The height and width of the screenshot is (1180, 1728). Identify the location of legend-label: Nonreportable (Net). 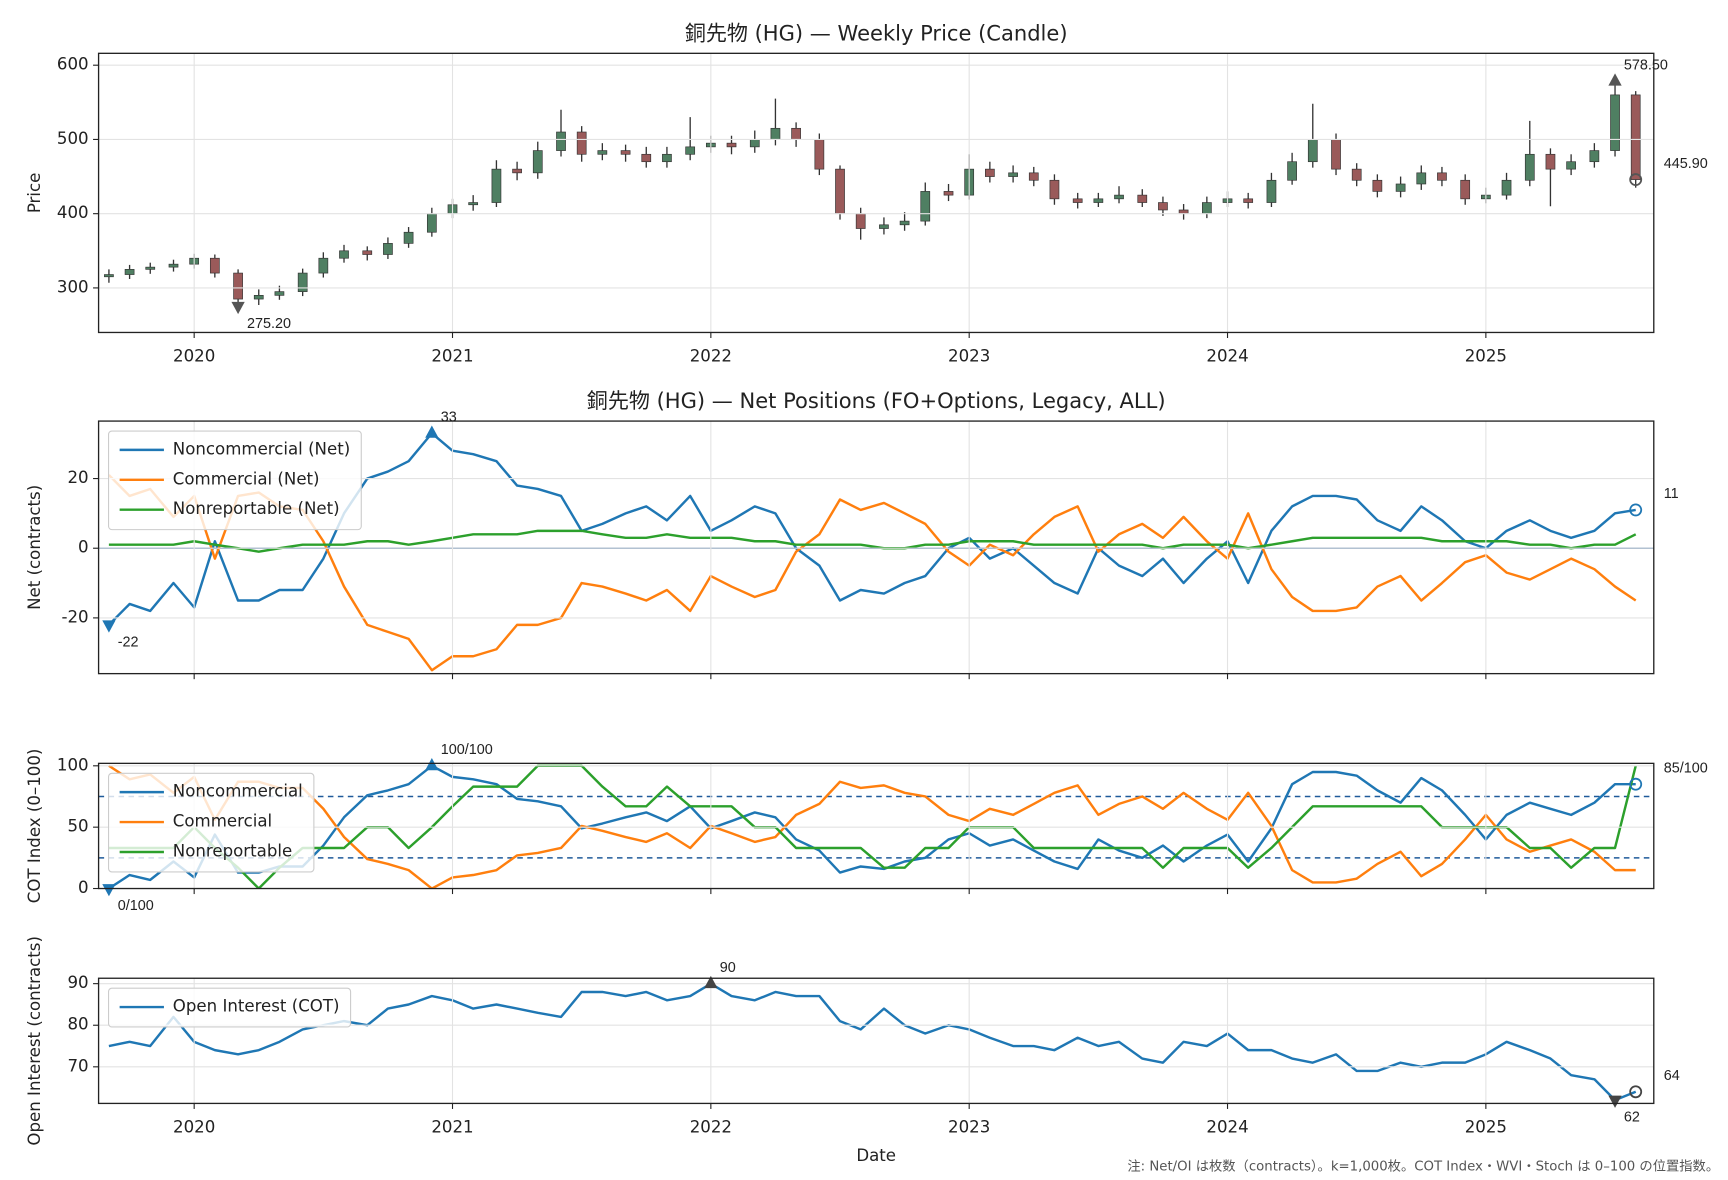
(256, 508).